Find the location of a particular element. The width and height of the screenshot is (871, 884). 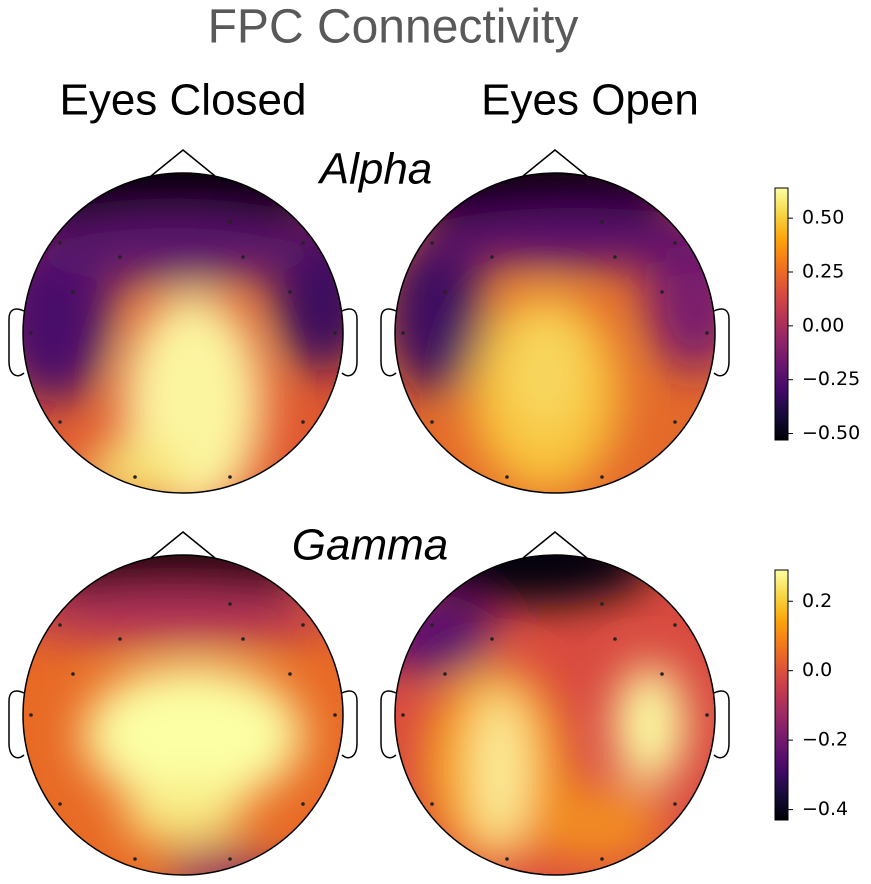

column-title: Eyes Closed is located at coordinates (182, 100).